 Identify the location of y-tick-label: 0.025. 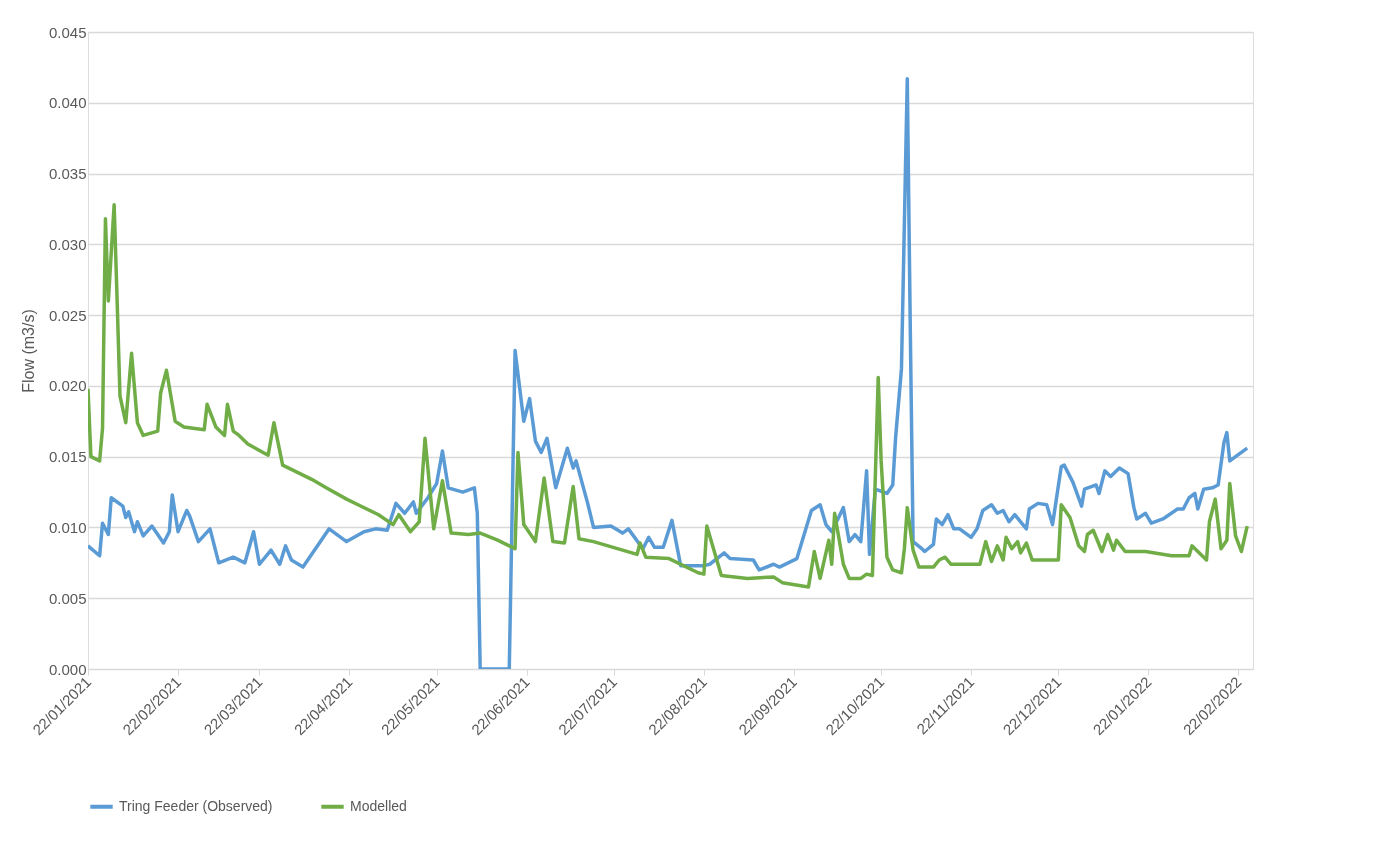
(67, 315).